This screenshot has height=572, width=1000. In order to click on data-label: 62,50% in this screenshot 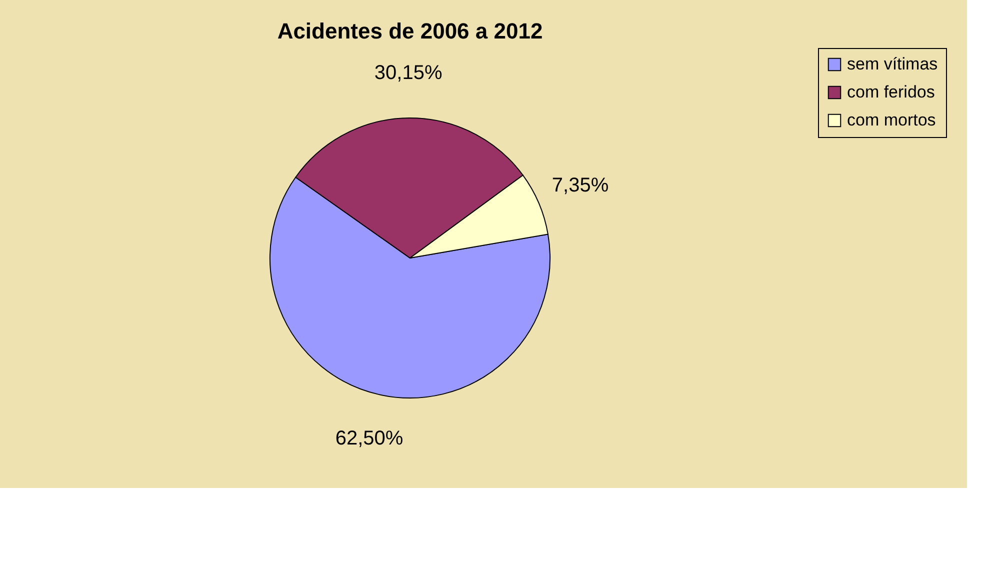, I will do `click(369, 438)`.